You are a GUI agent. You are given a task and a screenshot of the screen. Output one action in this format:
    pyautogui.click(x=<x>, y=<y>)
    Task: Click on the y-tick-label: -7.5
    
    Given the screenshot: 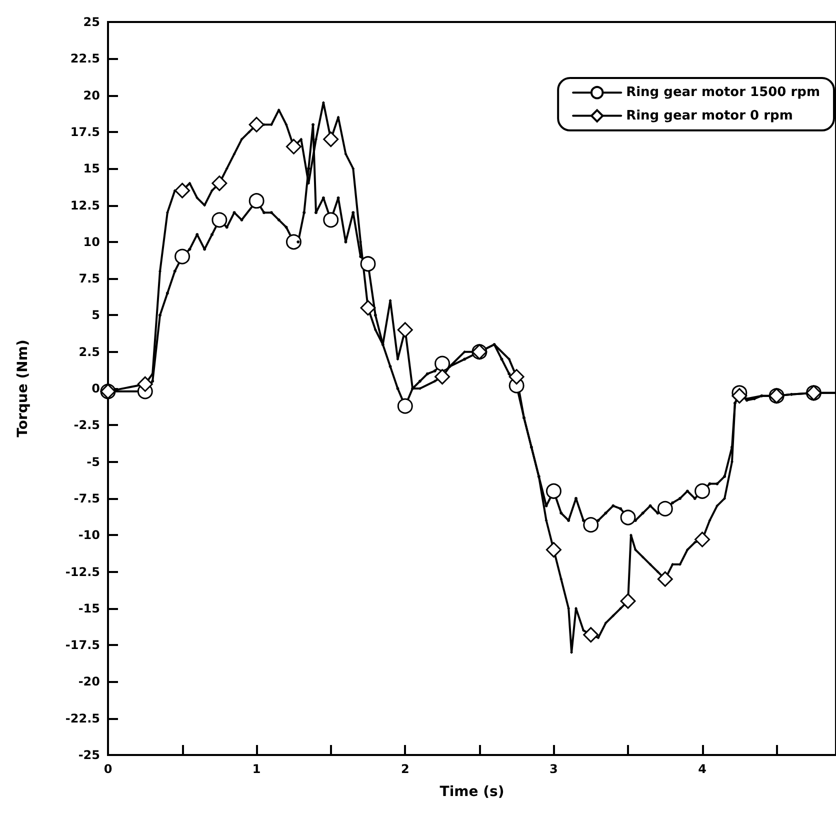 What is the action you would take?
    pyautogui.click(x=87, y=498)
    